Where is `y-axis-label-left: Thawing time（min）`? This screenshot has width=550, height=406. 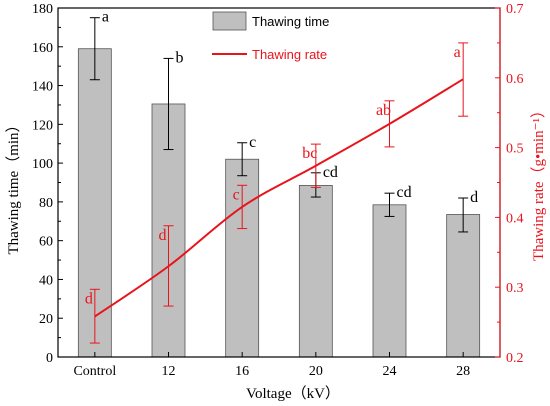 y-axis-label-left: Thawing time（min） is located at coordinates (13, 185).